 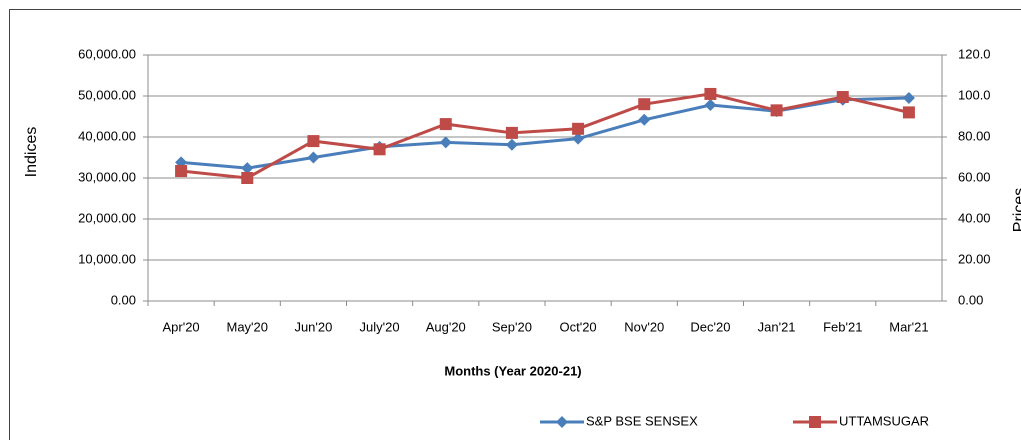 What do you see at coordinates (107, 94) in the screenshot?
I see `y-tick-label: 50,000.00` at bounding box center [107, 94].